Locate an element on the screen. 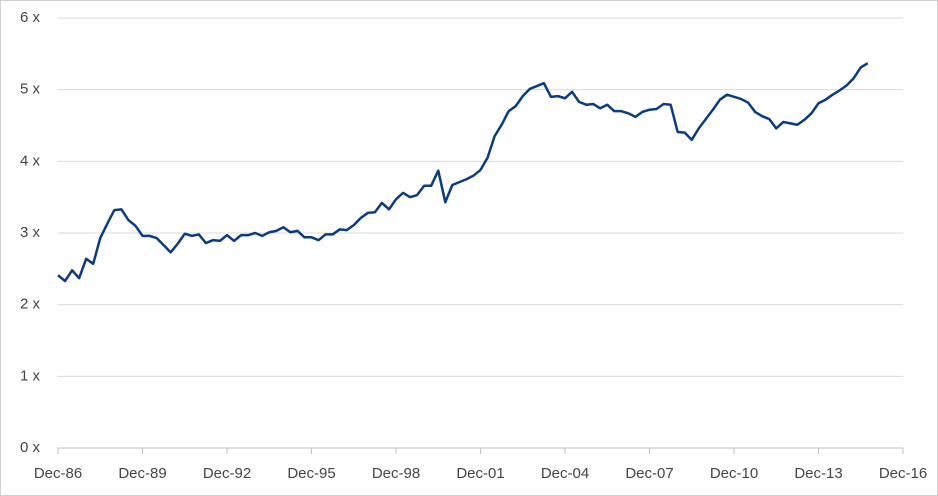  x-tick-label: Dec-89 is located at coordinates (142, 473).